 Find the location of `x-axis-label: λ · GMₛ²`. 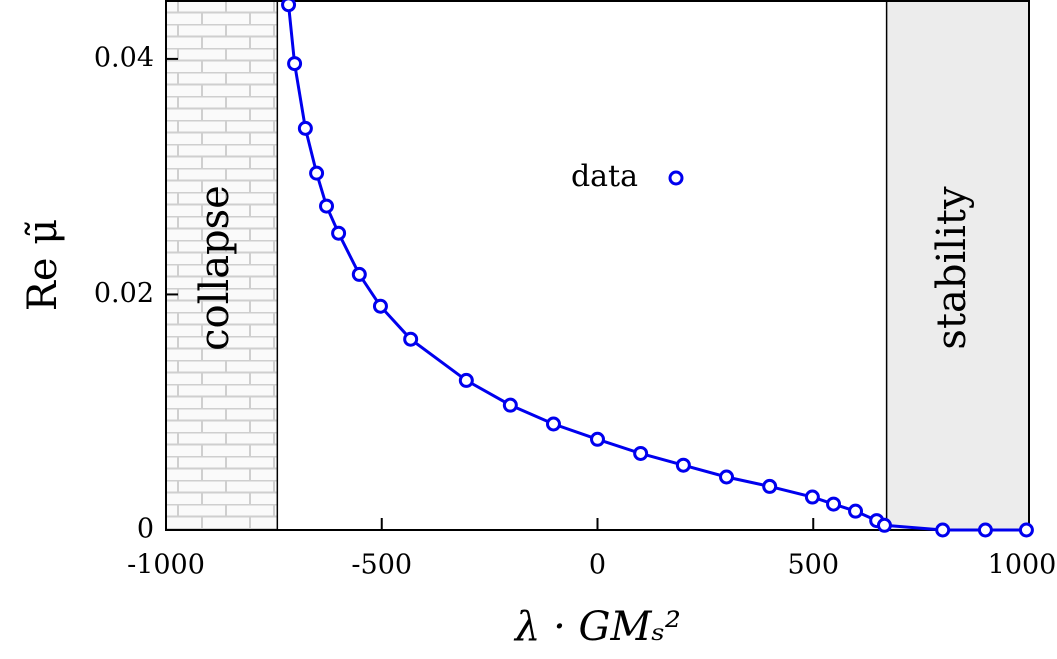

x-axis-label: λ · GMₛ² is located at coordinates (597, 627).